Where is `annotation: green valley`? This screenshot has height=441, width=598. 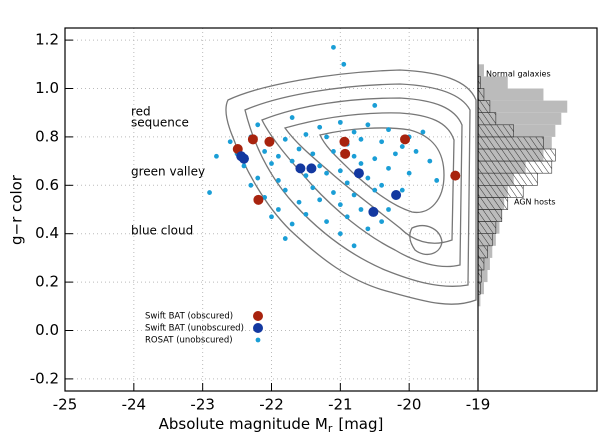 annotation: green valley is located at coordinates (168, 172).